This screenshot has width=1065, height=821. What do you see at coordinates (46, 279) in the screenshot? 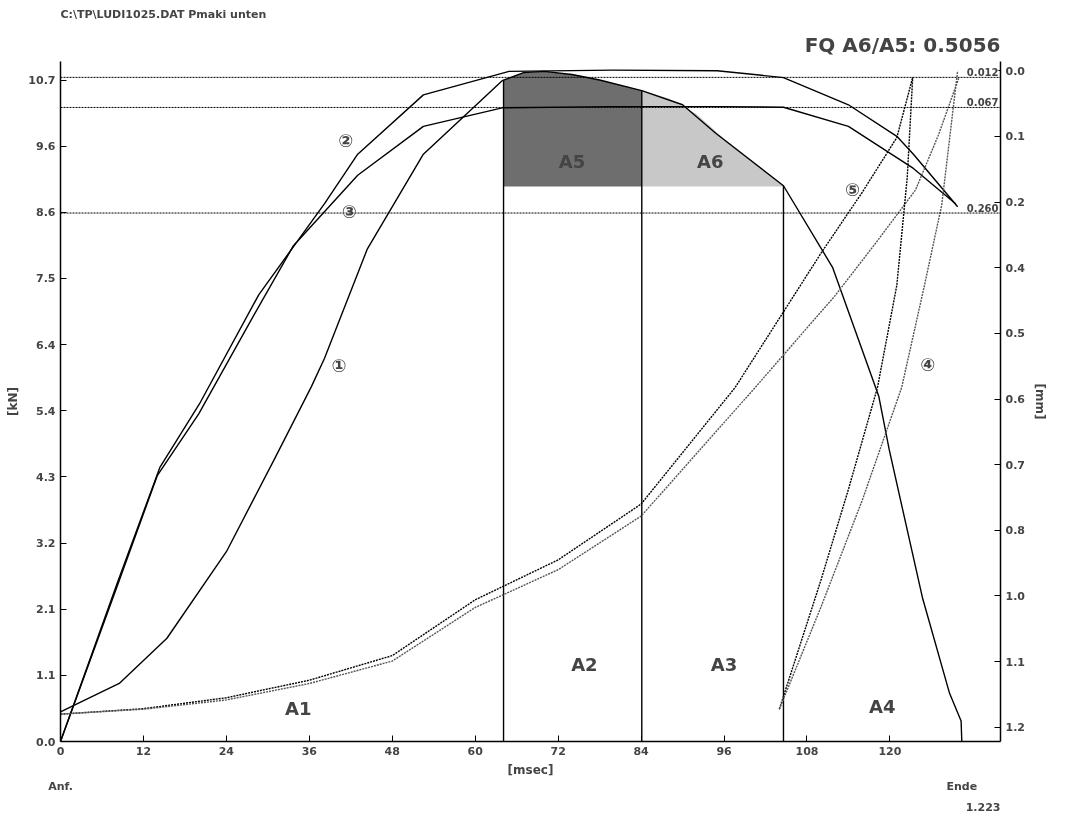
I see `y-tick-label: 7.5` at bounding box center [46, 279].